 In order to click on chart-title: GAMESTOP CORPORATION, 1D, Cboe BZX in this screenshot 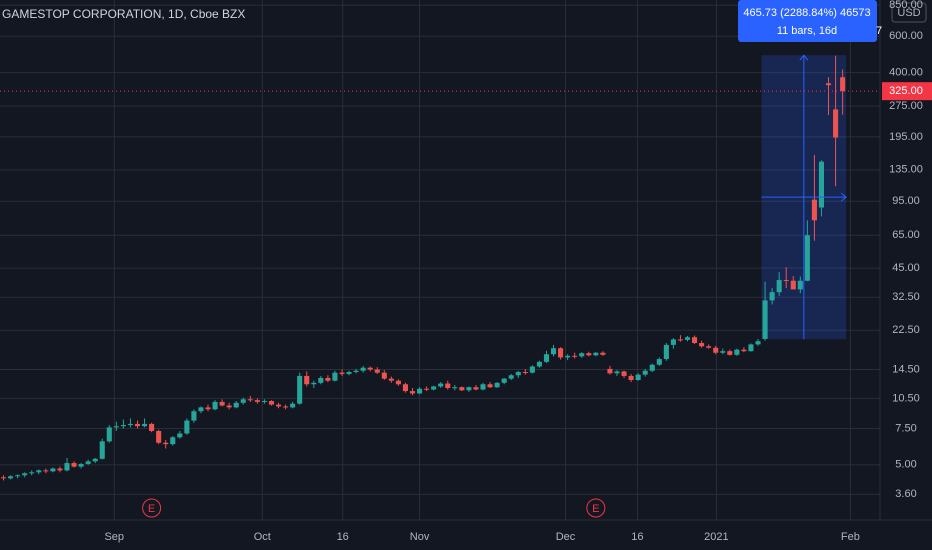, I will do `click(123, 14)`.